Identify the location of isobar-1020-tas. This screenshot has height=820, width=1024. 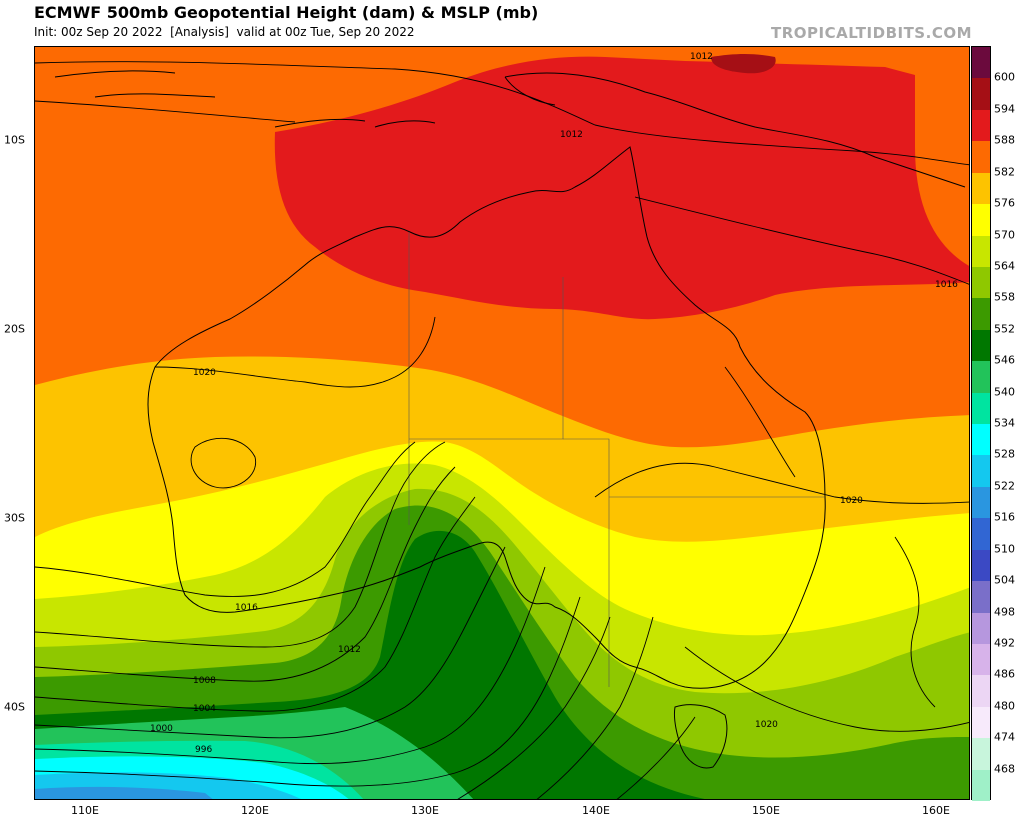
(826, 689).